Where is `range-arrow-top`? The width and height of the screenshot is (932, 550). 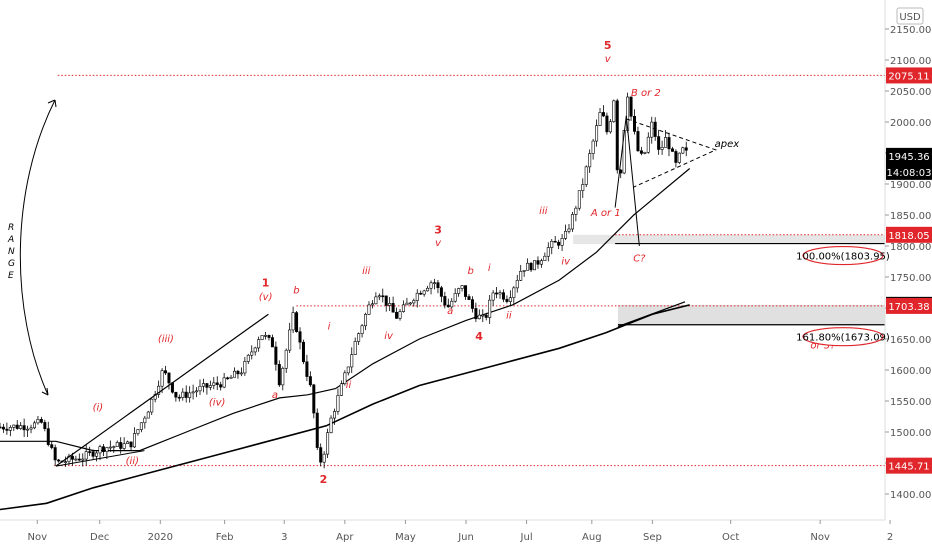 range-arrow-top is located at coordinates (52, 103).